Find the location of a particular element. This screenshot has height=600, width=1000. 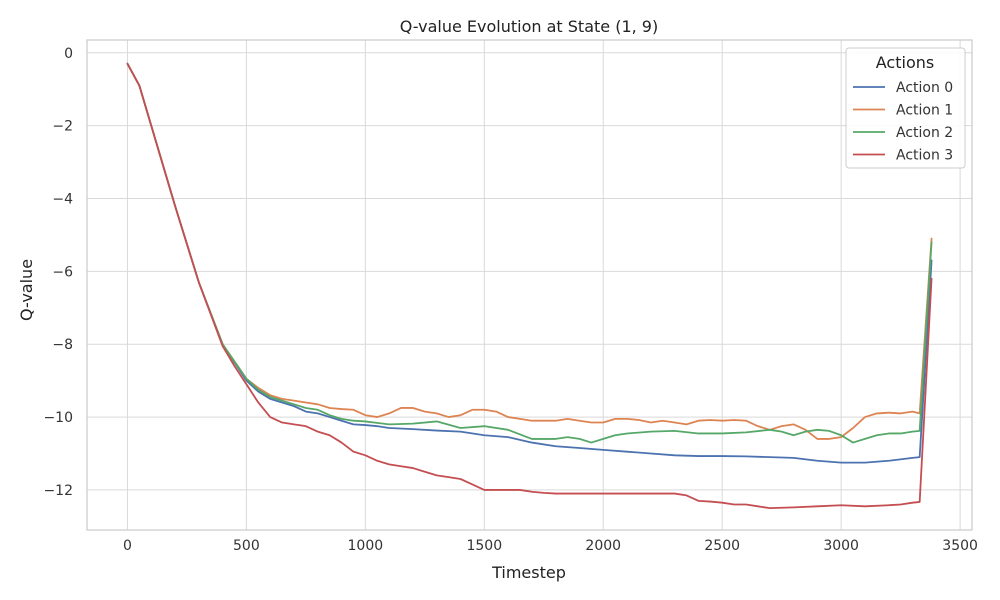

legend: Actions Action 0 Action 1 Action 2 Action 3 is located at coordinates (905, 108).